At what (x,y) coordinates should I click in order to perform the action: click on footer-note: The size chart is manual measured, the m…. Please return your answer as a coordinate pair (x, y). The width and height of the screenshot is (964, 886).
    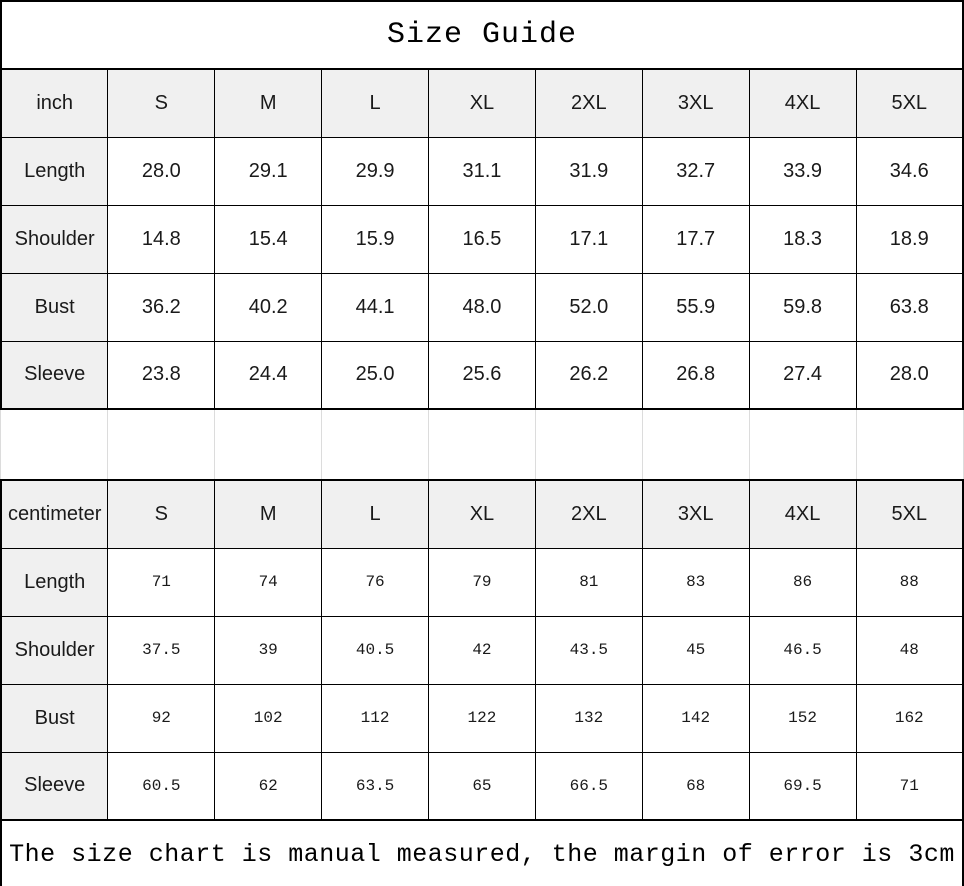
    Looking at the image, I should click on (482, 854).